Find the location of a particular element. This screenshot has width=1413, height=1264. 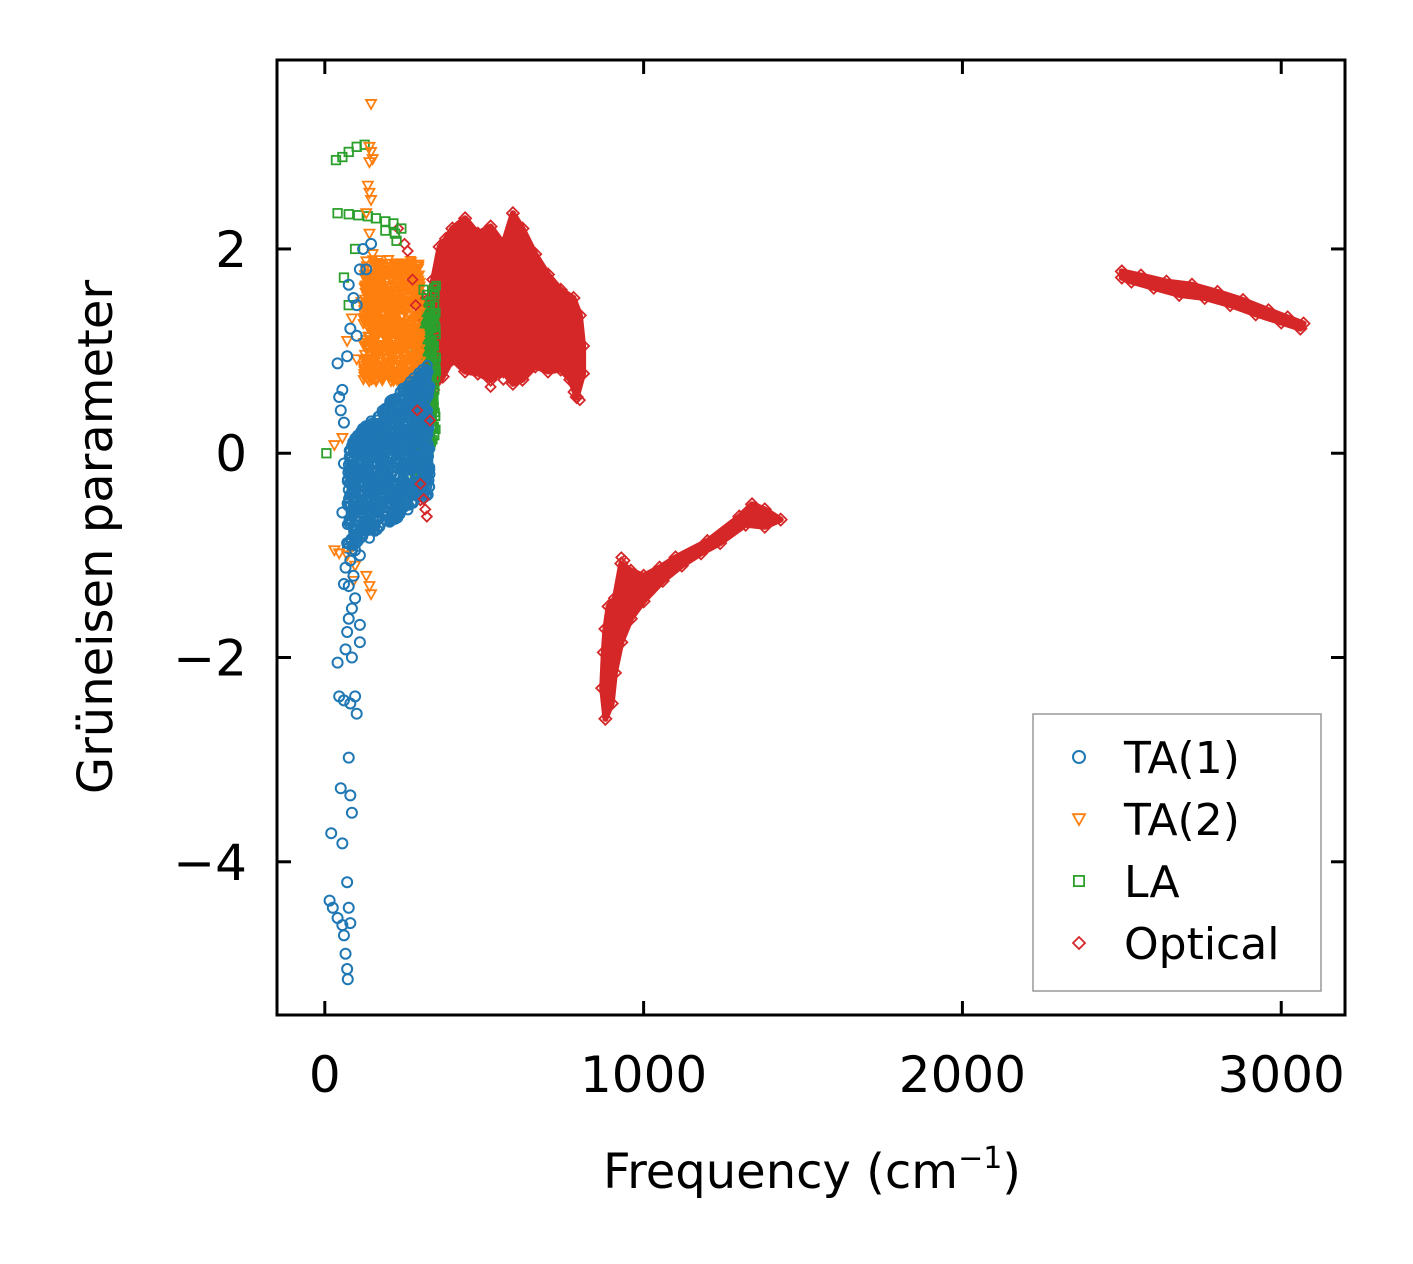

x-axis-label-suffix: ) is located at coordinates (1011, 1172).